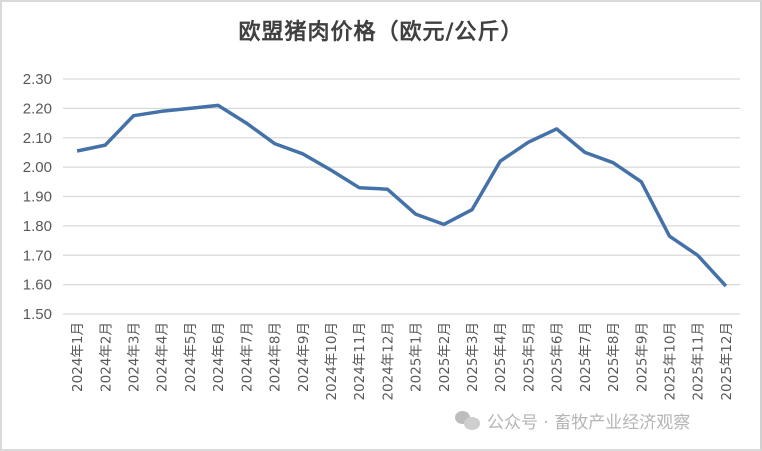  I want to click on x-tick-label: 2024年8月, so click(276, 357).